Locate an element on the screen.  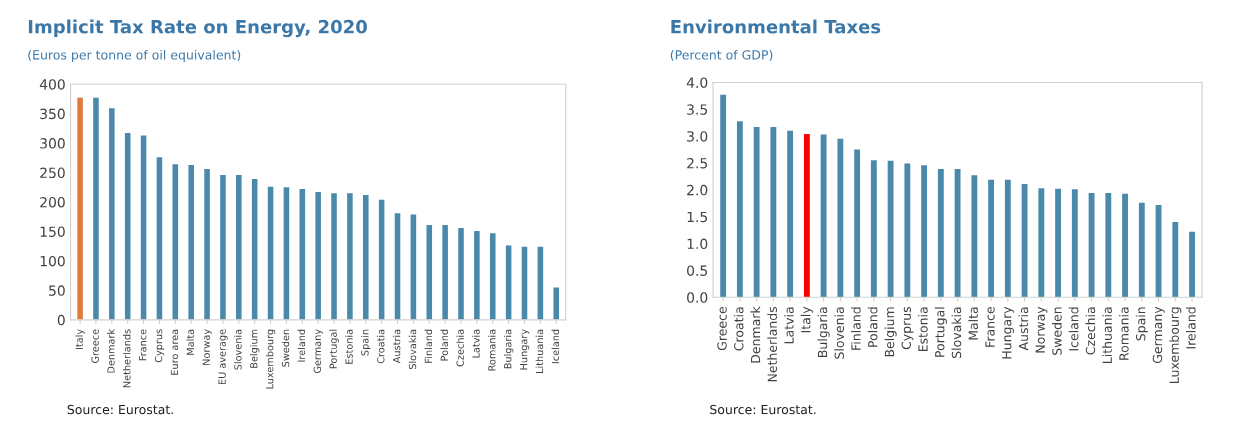
x-tick-label: Cyprus is located at coordinates (159, 346).